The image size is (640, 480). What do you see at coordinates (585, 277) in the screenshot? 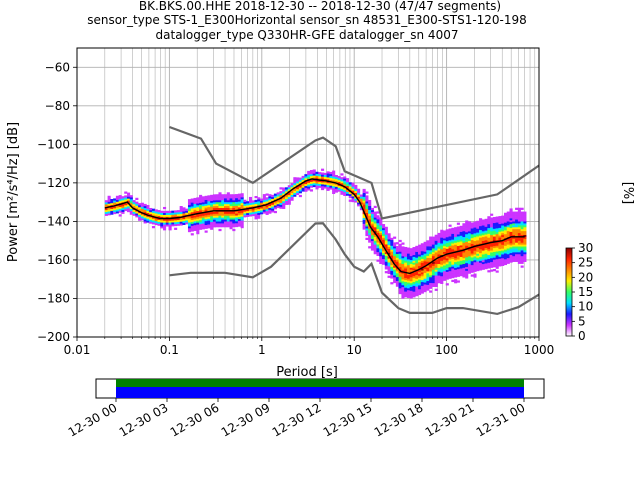
I see `colorbar-tick-label: 20` at bounding box center [585, 277].